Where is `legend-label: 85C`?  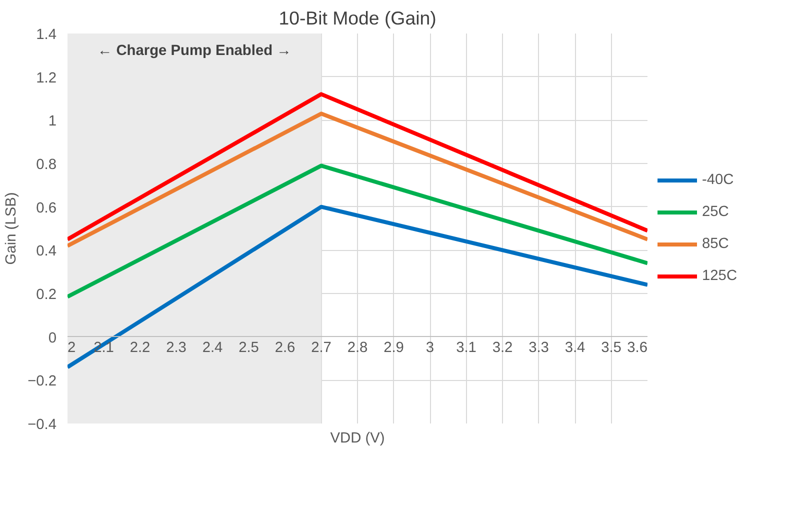
legend-label: 85C is located at coordinates (715, 244).